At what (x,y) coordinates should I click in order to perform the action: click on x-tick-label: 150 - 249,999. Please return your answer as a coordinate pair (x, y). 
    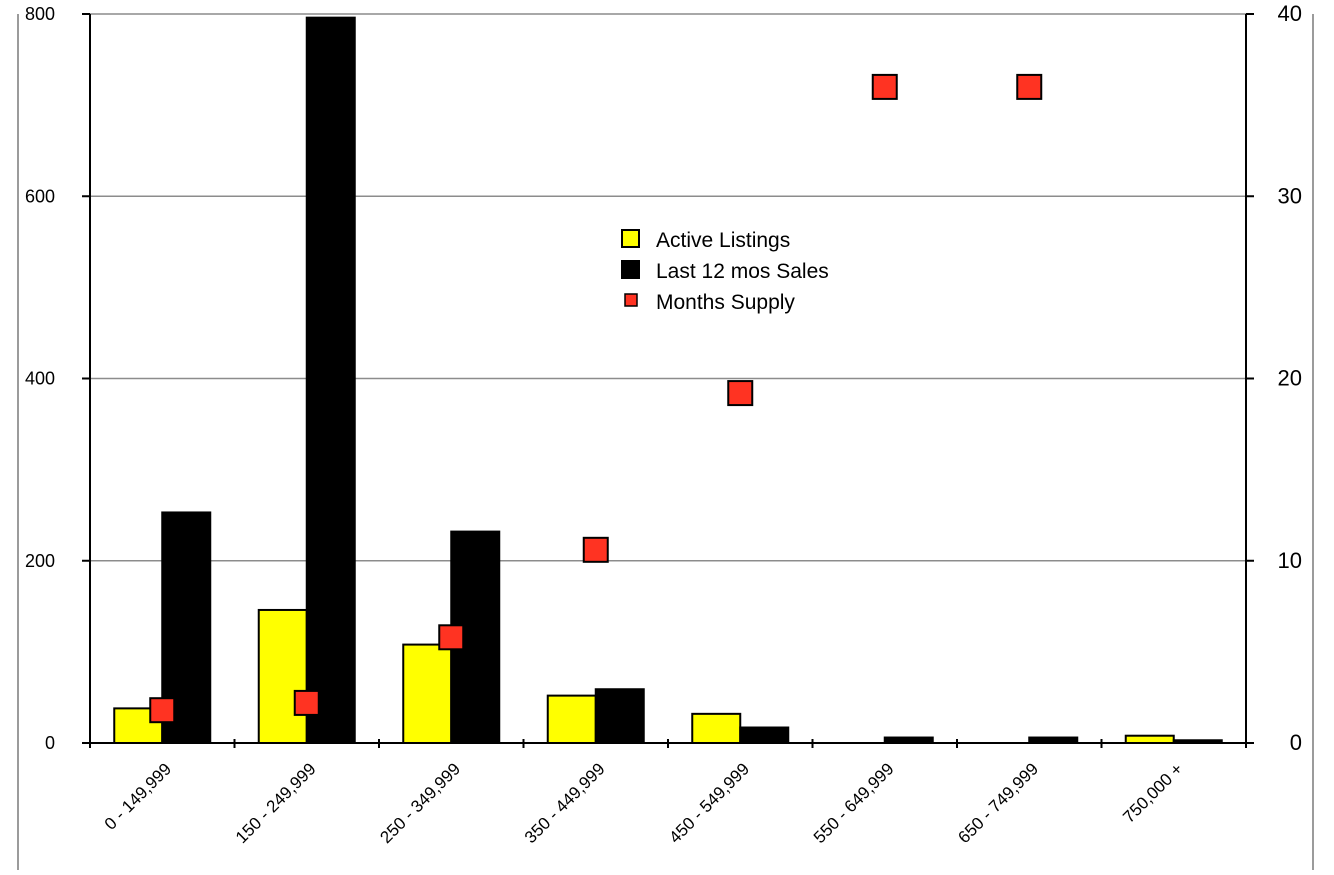
    Looking at the image, I should click on (276, 803).